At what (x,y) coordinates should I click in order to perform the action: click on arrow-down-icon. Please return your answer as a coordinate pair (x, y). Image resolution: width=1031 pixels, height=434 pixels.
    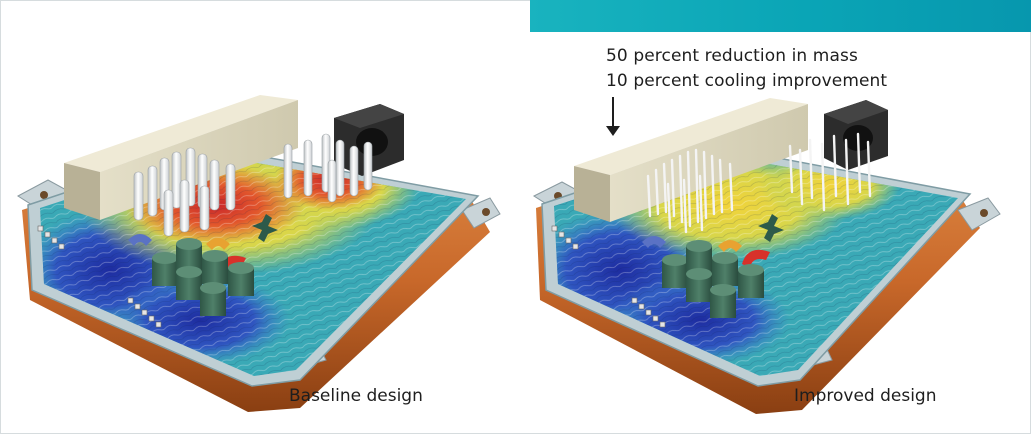
    Looking at the image, I should click on (613, 116).